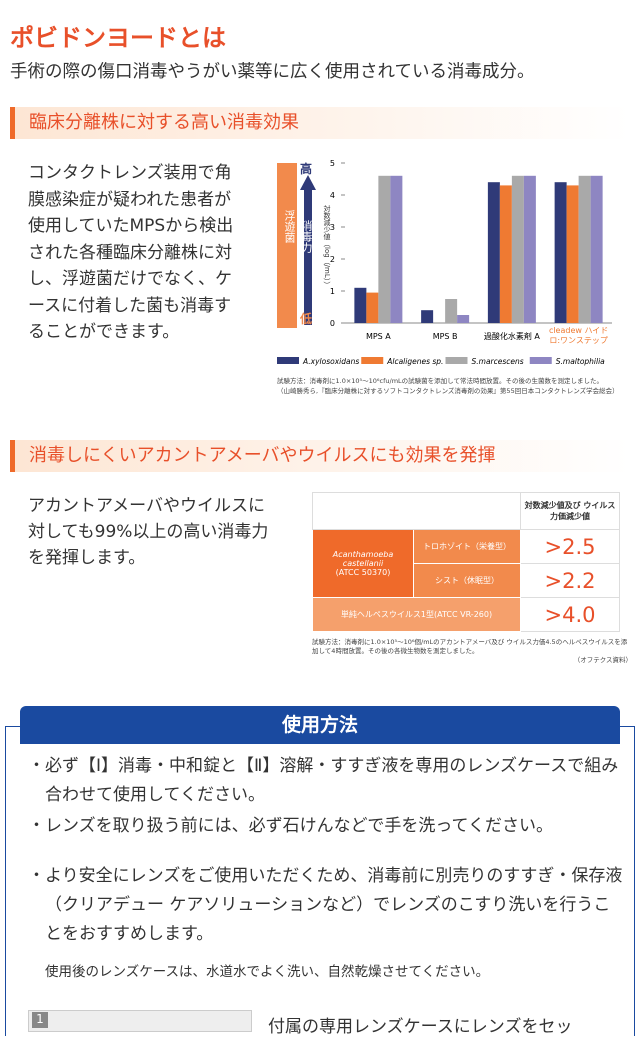 This screenshot has height=1037, width=640. Describe the element at coordinates (140, 1021) in the screenshot. I see `step-image` at that location.